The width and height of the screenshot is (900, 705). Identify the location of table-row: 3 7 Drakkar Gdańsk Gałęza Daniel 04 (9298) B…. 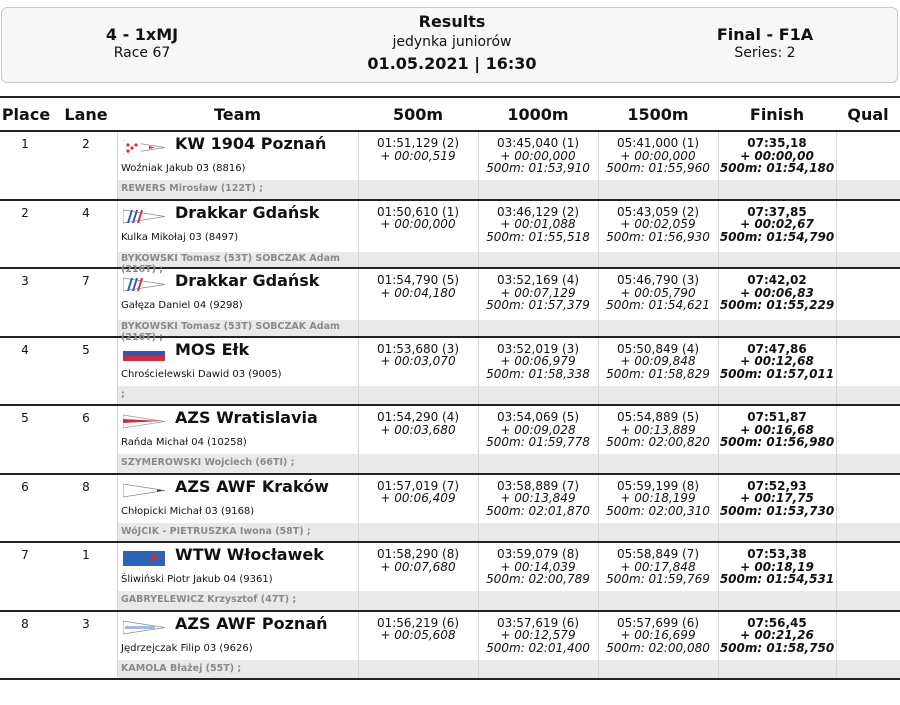
(450, 306).